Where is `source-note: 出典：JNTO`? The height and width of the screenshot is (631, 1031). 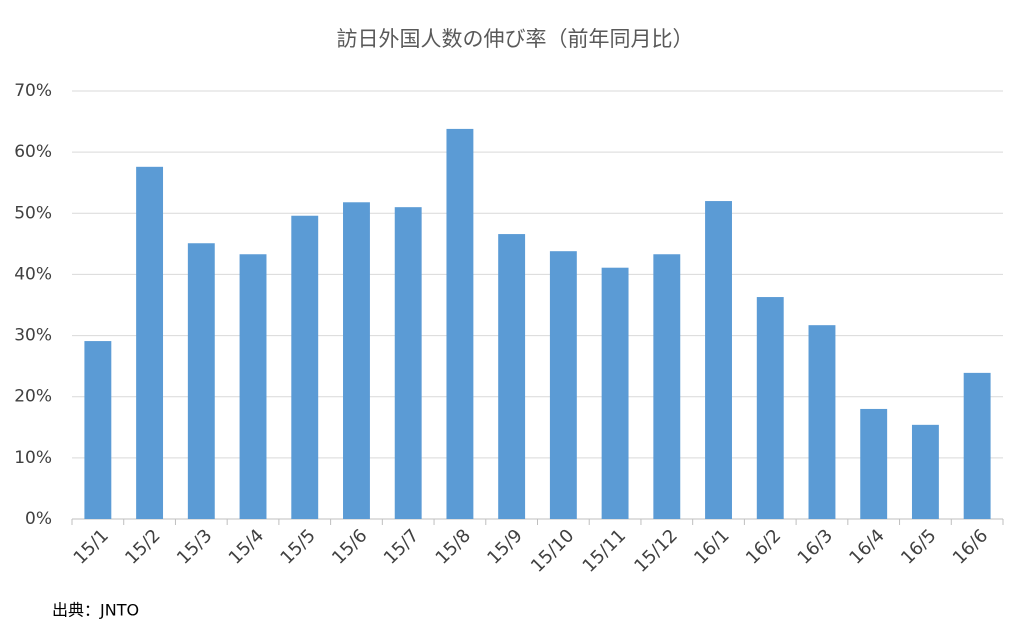
source-note: 出典：JNTO is located at coordinates (95, 610).